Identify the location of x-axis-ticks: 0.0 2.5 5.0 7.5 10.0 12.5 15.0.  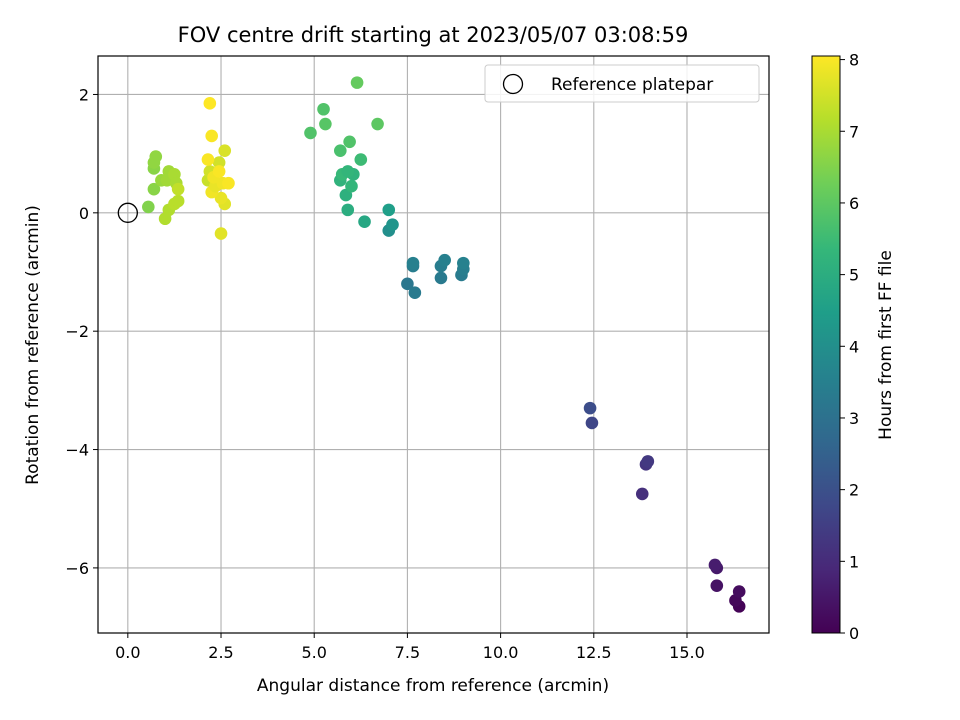
(410, 647).